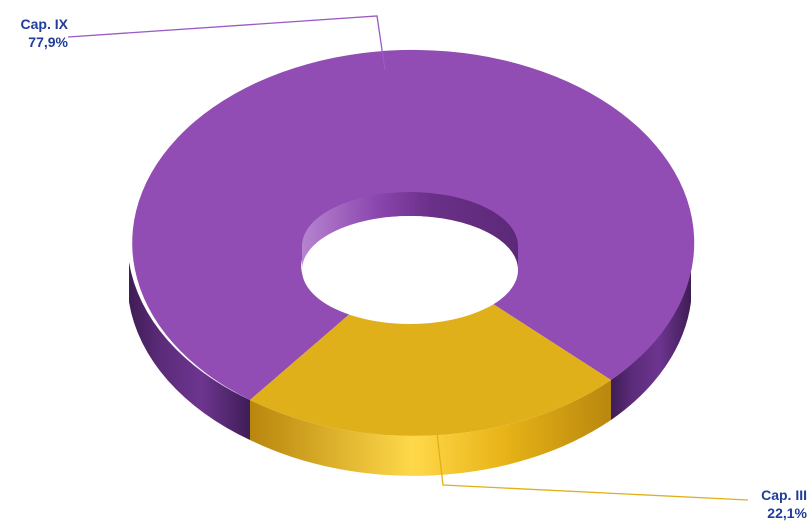 This screenshot has height=522, width=810. Describe the element at coordinates (784, 495) in the screenshot. I see `label-cap-iii-name: Cap. III` at that location.